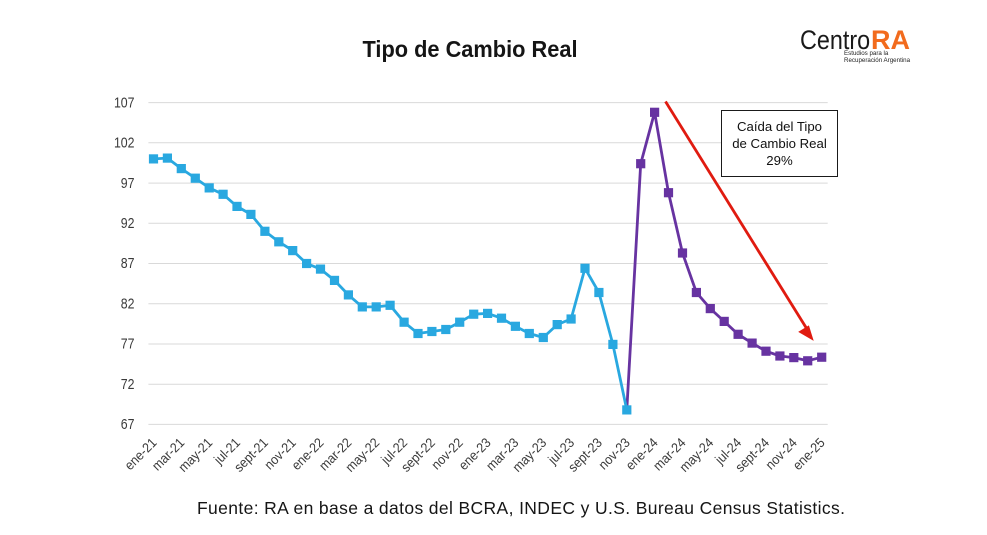 The width and height of the screenshot is (987, 535). I want to click on svg-text: 82, so click(128, 303).